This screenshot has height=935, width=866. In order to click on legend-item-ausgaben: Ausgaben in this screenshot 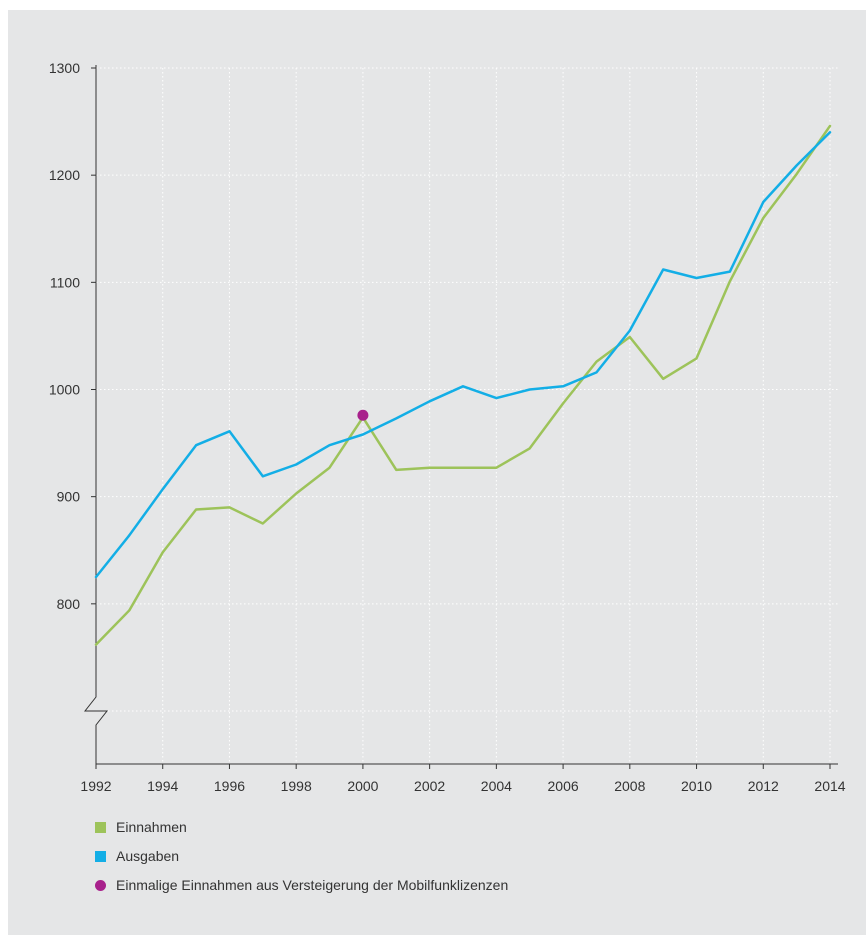, I will do `click(301, 856)`.